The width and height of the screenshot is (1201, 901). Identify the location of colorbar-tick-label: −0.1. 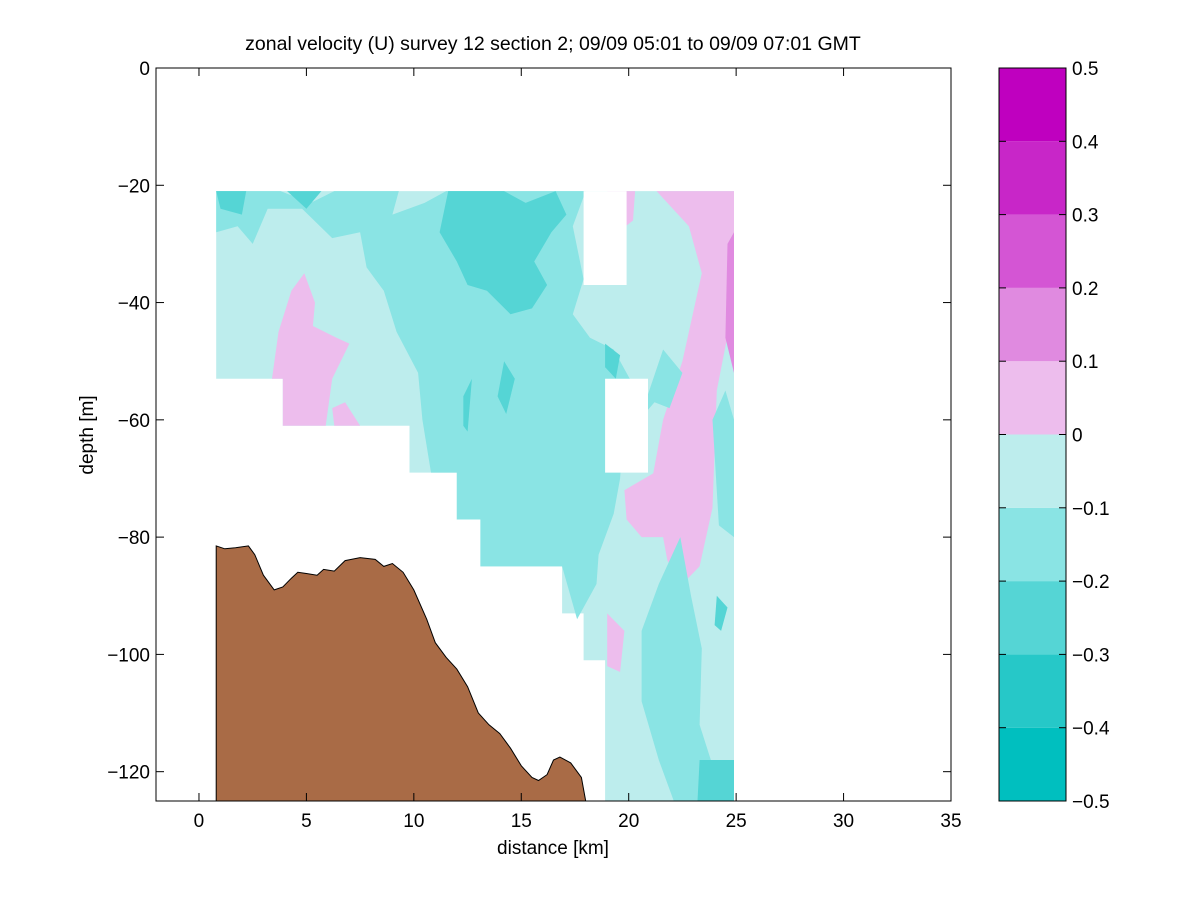
(1091, 509).